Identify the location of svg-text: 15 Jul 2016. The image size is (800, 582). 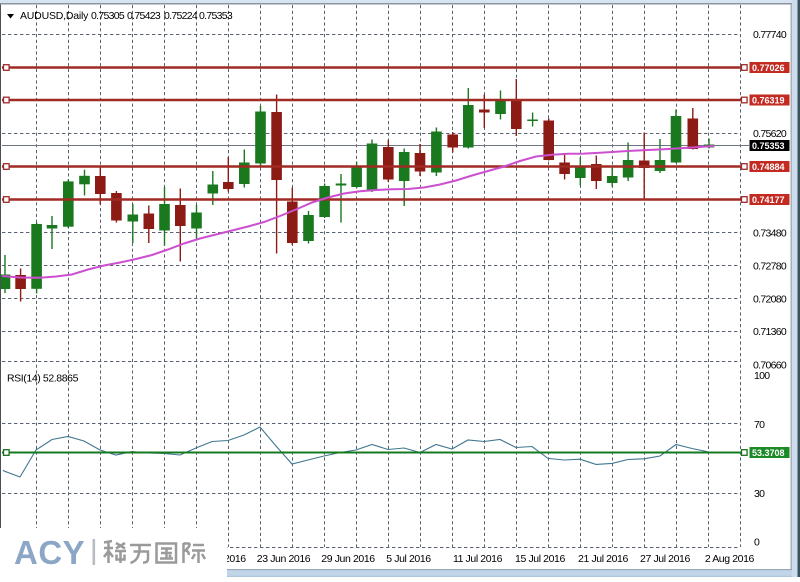
(540, 559).